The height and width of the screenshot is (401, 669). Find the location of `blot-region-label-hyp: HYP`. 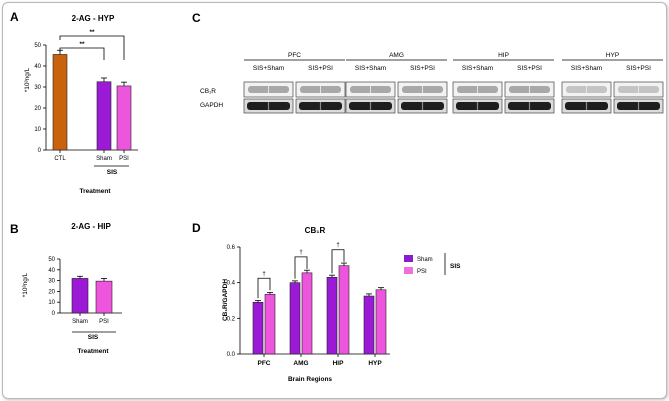

blot-region-label-hyp: HYP is located at coordinates (612, 55).